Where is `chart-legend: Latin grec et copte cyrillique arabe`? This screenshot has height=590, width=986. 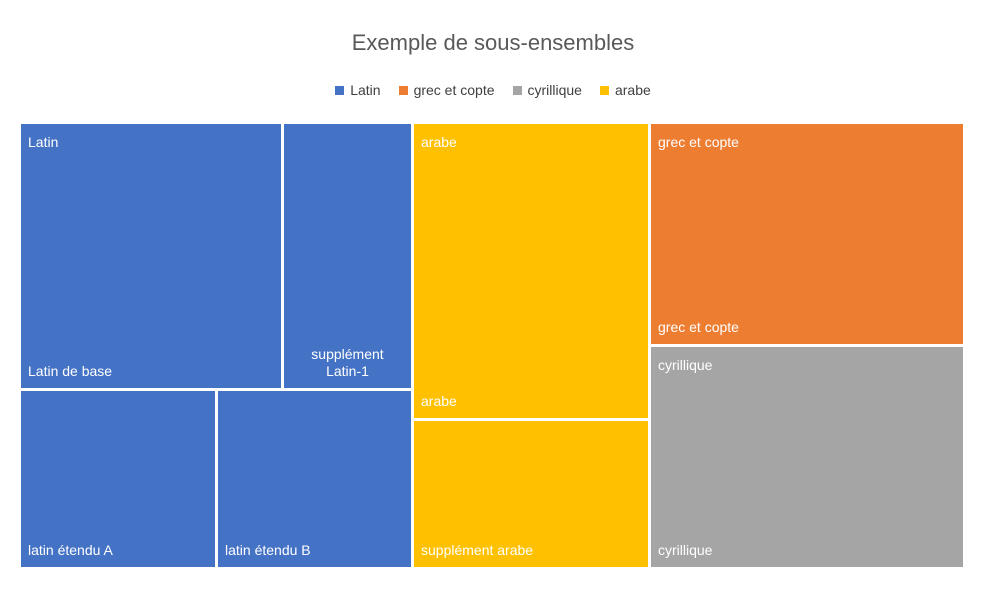 chart-legend: Latin grec et copte cyrillique arabe is located at coordinates (493, 90).